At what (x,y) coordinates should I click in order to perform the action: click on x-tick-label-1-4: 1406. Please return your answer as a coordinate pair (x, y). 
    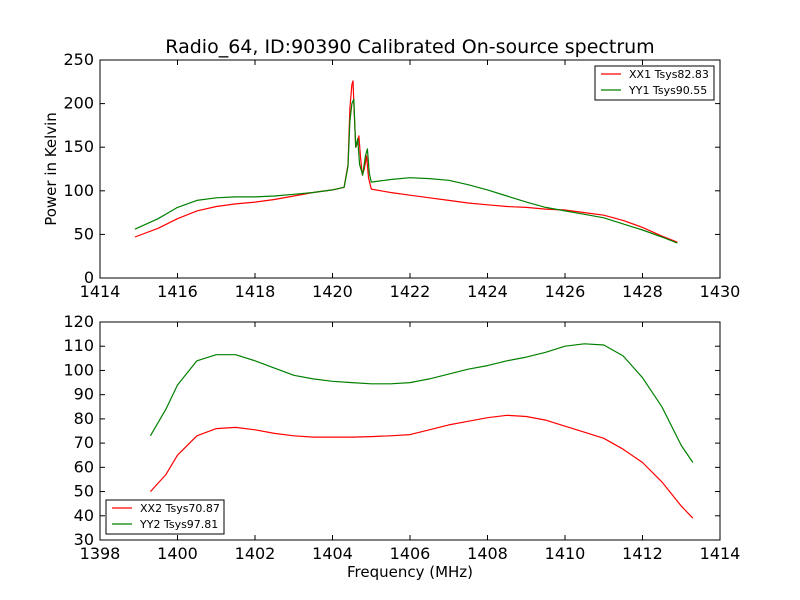
    Looking at the image, I should click on (410, 553).